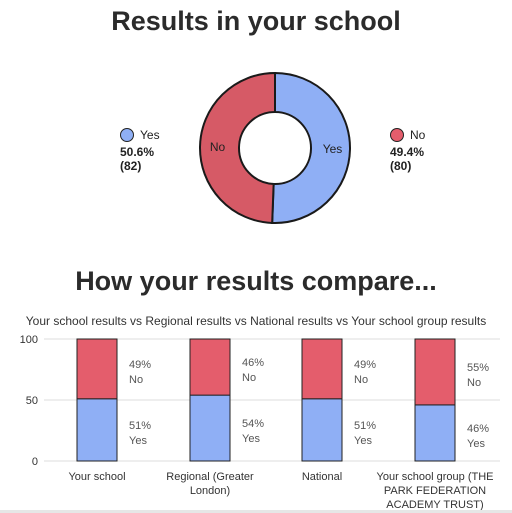 The height and width of the screenshot is (513, 512). I want to click on legend-no-label: No, so click(418, 135).